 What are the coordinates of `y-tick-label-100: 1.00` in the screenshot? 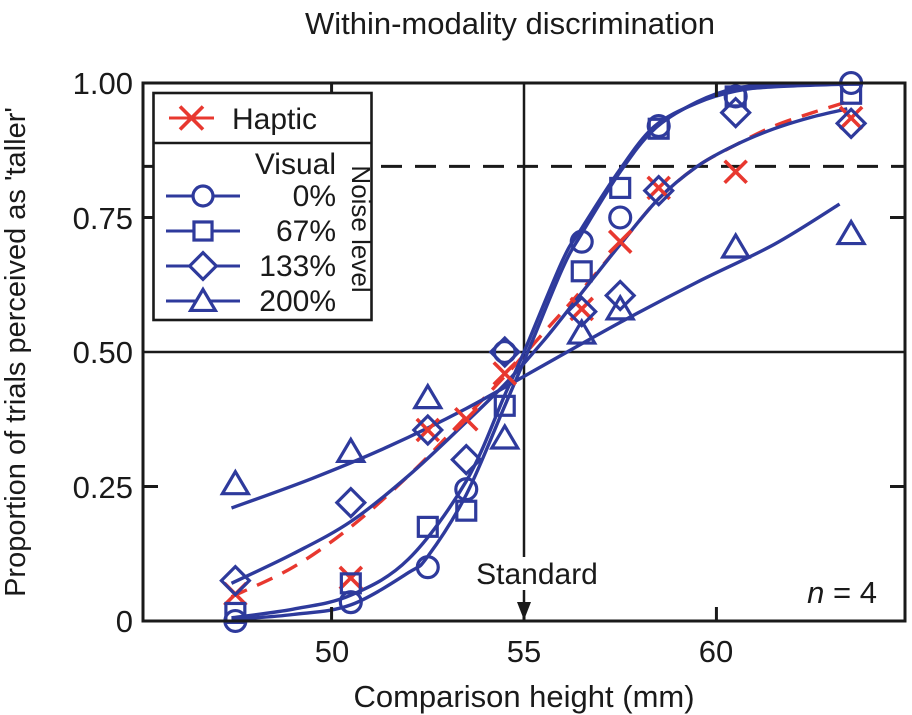 It's located at (103, 83).